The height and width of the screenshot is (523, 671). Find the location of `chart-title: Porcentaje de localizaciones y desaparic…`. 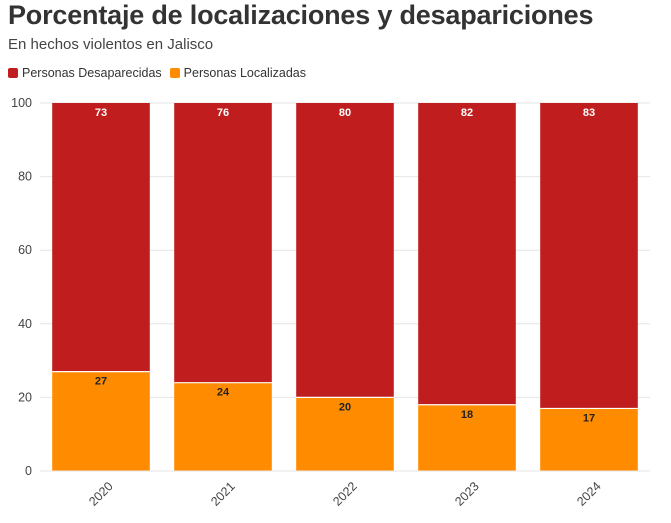

chart-title: Porcentaje de localizaciones y desaparic… is located at coordinates (301, 15).